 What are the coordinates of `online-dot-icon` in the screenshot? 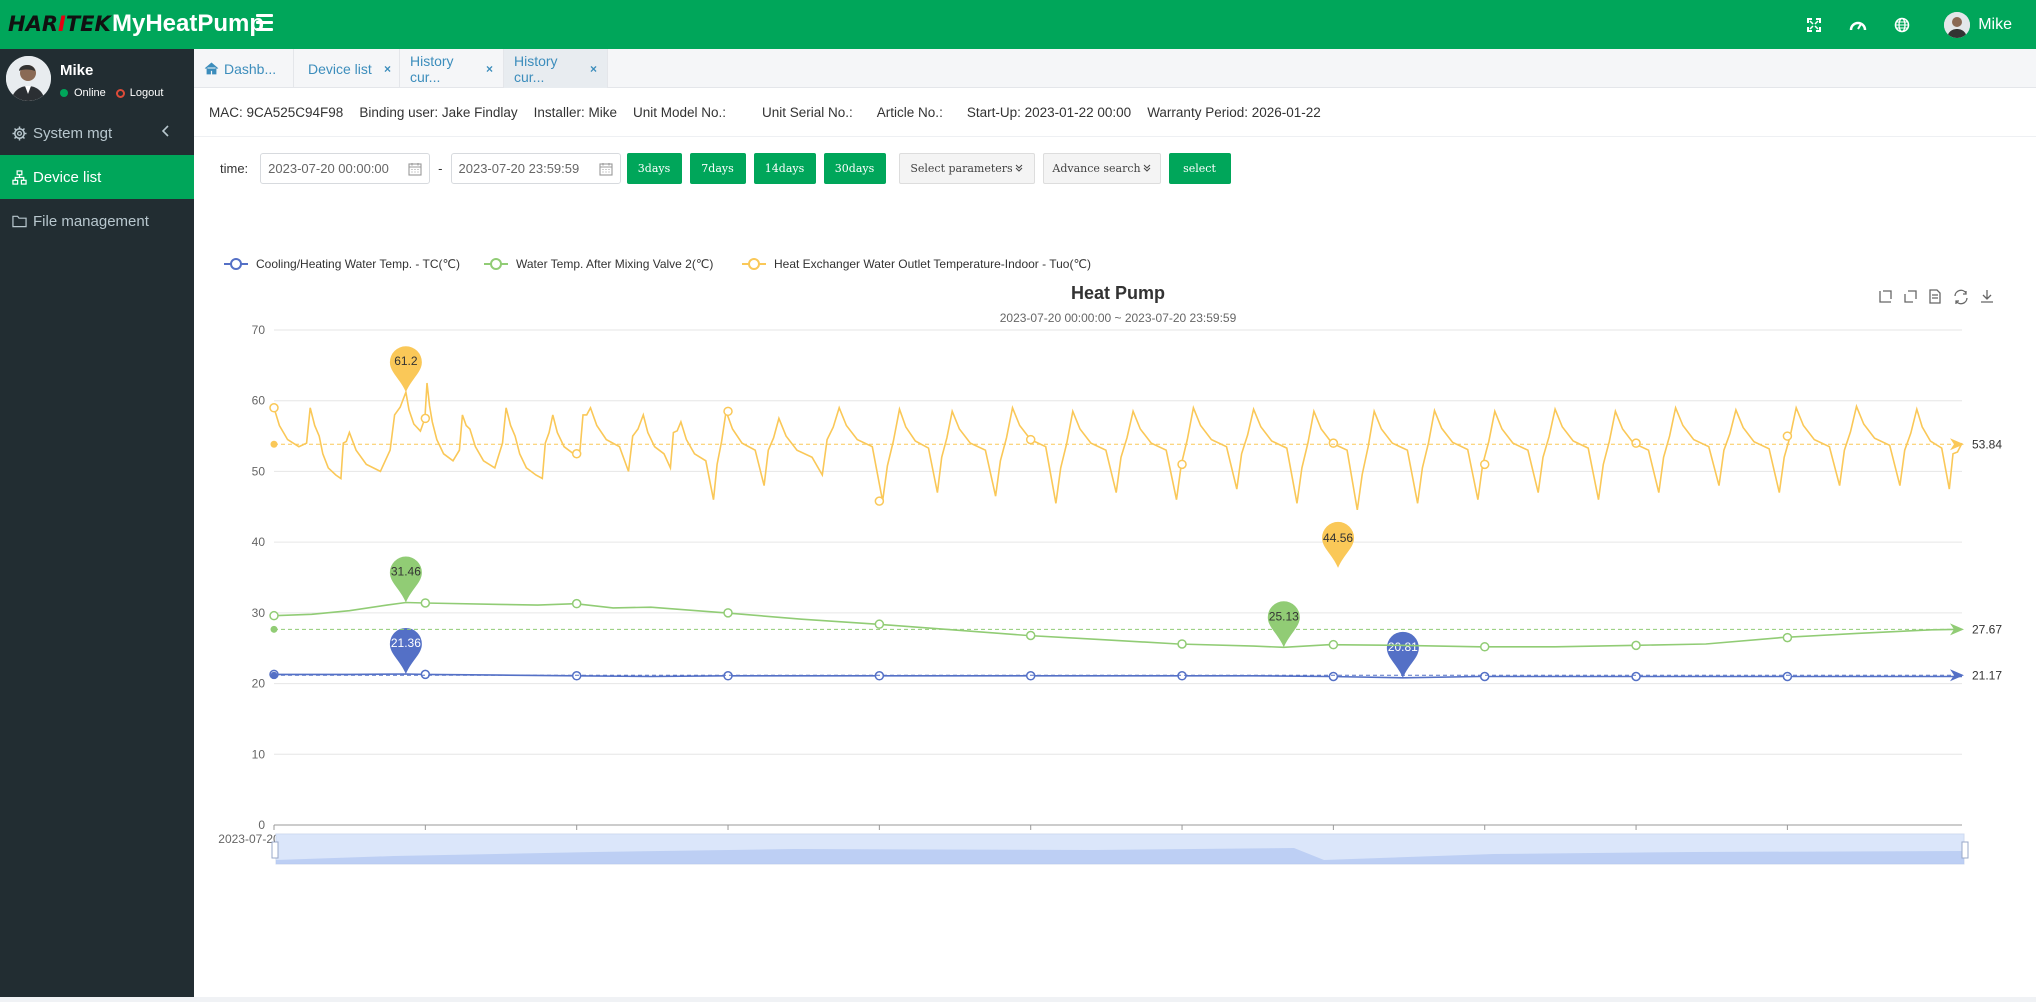 It's located at (64, 93).